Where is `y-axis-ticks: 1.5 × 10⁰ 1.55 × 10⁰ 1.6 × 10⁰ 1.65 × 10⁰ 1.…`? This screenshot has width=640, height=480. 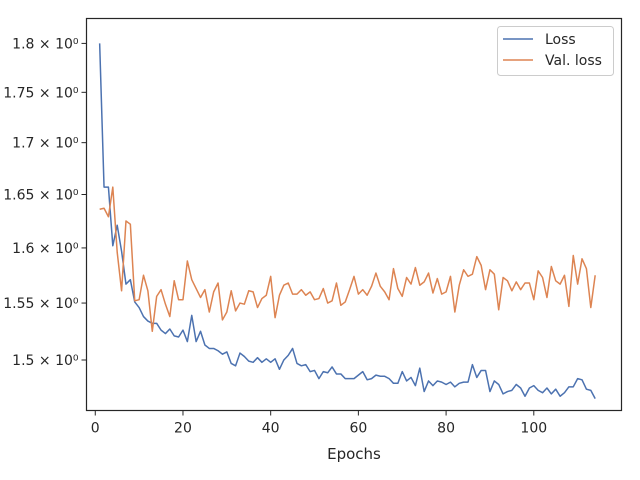
y-axis-ticks: 1.5 × 10⁰ 1.55 × 10⁰ 1.6 × 10⁰ 1.65 × 10⁰ 1.… is located at coordinates (45, 202).